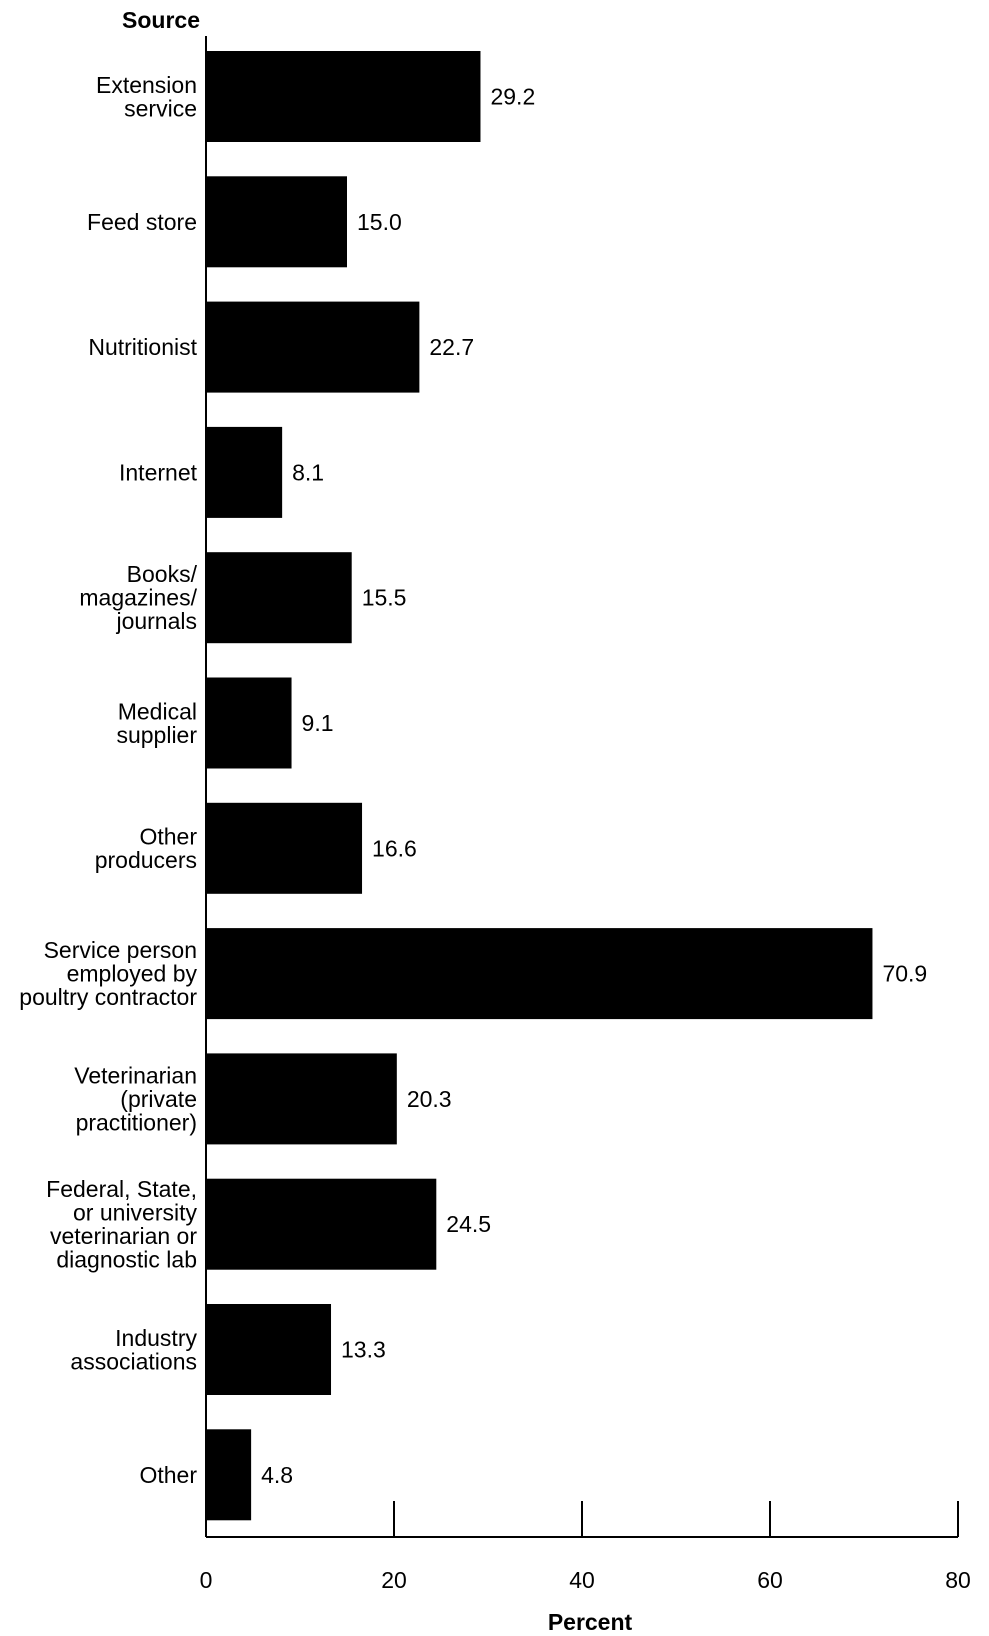 This screenshot has width=989, height=1636. Describe the element at coordinates (582, 1580) in the screenshot. I see `x-tick-label: 40` at that location.